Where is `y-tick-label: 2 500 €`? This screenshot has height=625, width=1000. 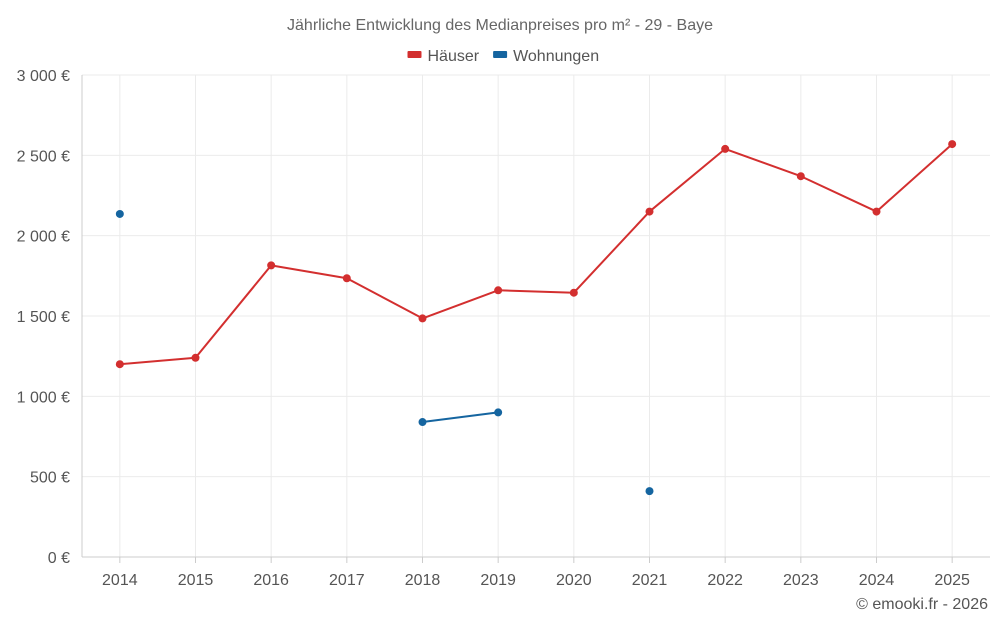
y-tick-label: 2 500 € is located at coordinates (43, 156).